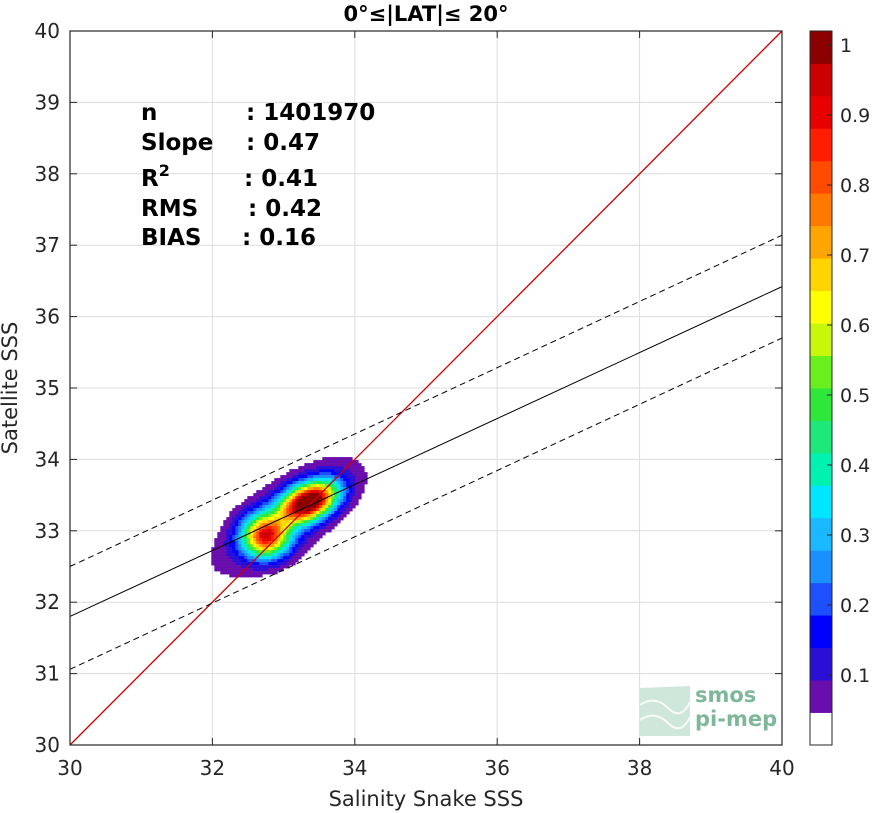  What do you see at coordinates (425, 14) in the screenshot?
I see `chart-title: 0°≤|LAT|≤ 20°` at bounding box center [425, 14].